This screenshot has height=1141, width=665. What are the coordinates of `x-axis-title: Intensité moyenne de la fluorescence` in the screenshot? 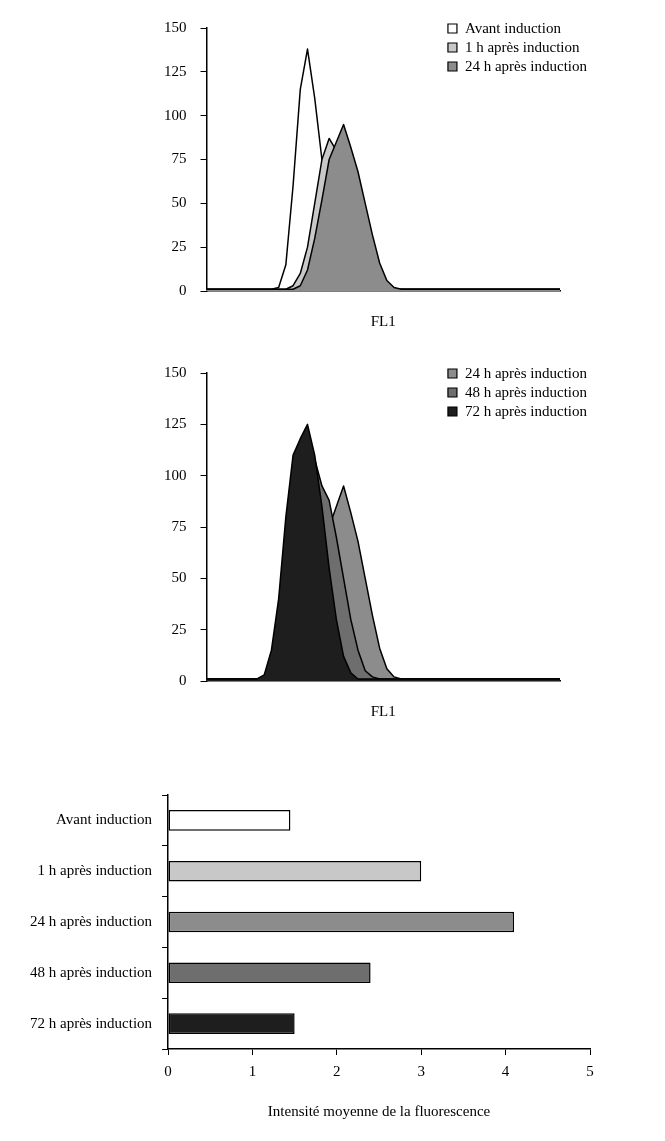 It's located at (379, 1110).